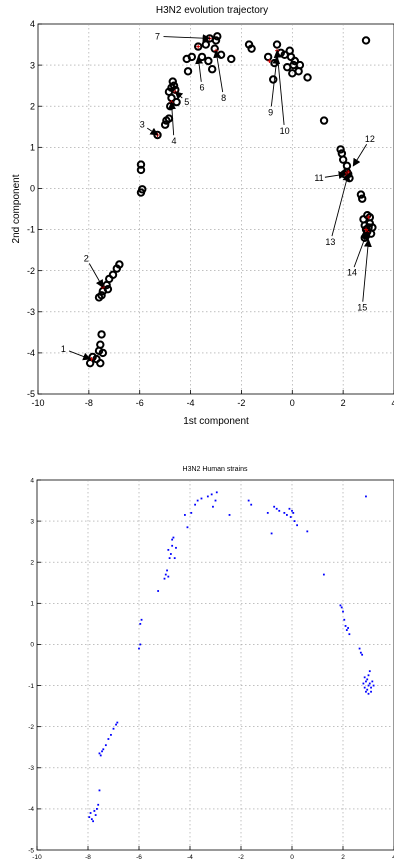 This screenshot has width=394, height=867. I want to click on annotation-label: 12, so click(370, 139).